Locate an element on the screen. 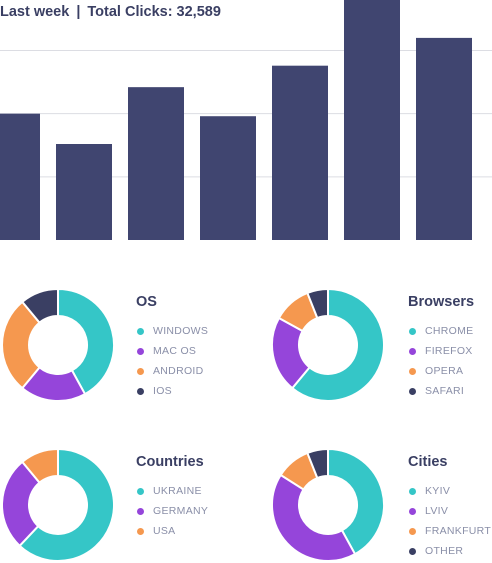  legend-label: OTHER is located at coordinates (444, 551).